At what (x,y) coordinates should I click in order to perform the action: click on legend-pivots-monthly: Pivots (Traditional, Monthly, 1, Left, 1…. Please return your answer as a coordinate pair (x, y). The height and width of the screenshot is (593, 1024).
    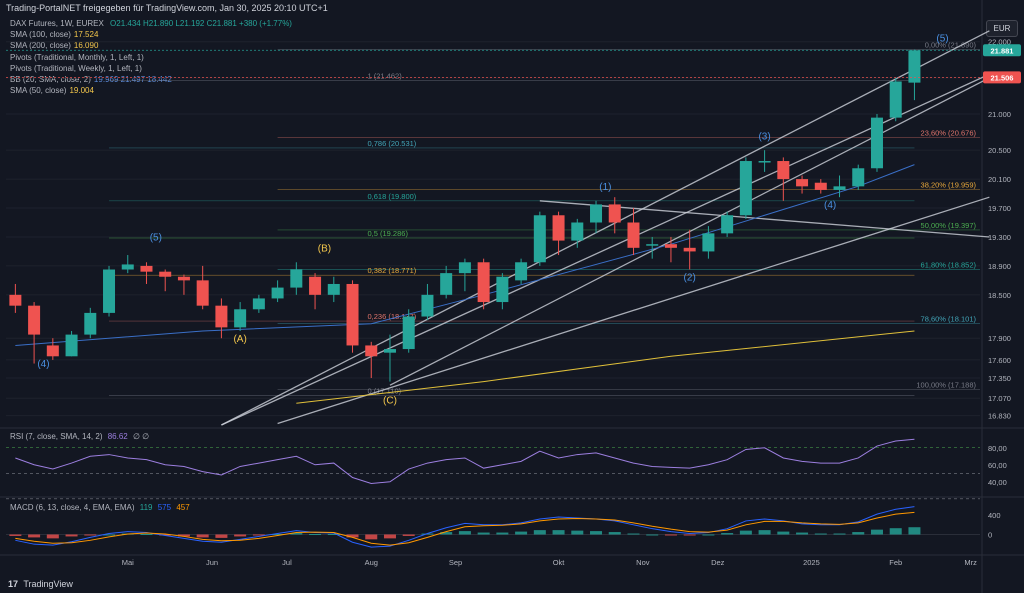
    Looking at the image, I should click on (151, 57).